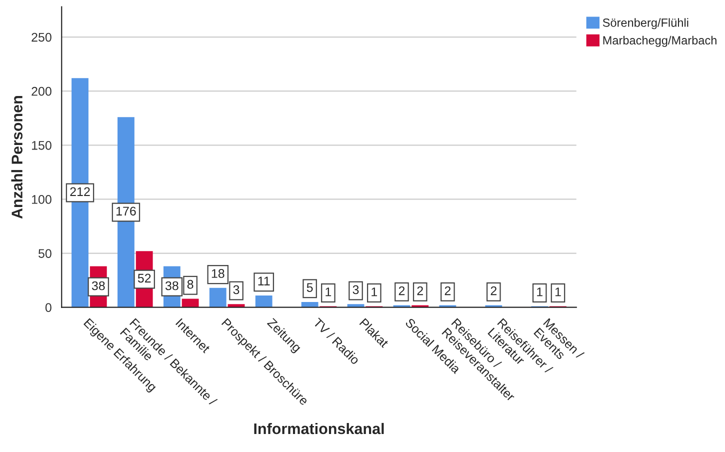 The width and height of the screenshot is (725, 452). I want to click on data-label: 8, so click(190, 284).